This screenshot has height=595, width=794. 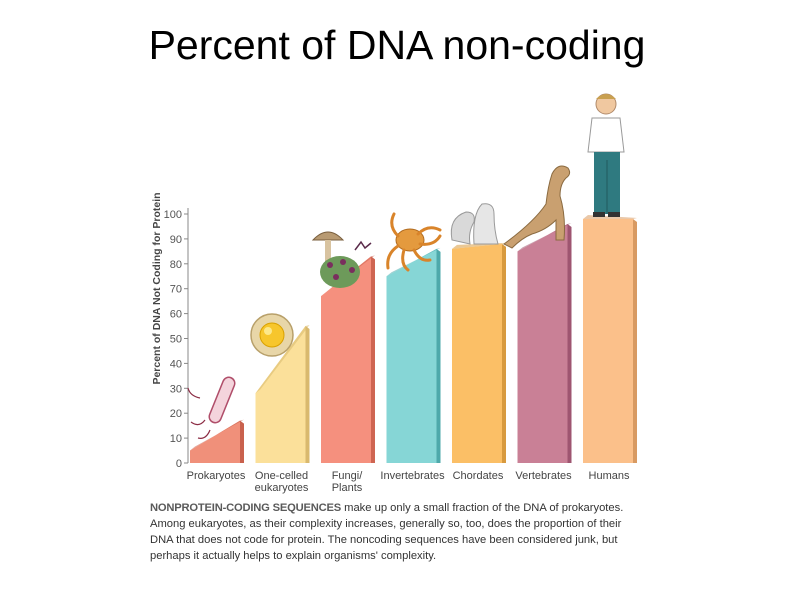 What do you see at coordinates (347, 488) in the screenshot?
I see `category-label: Plants` at bounding box center [347, 488].